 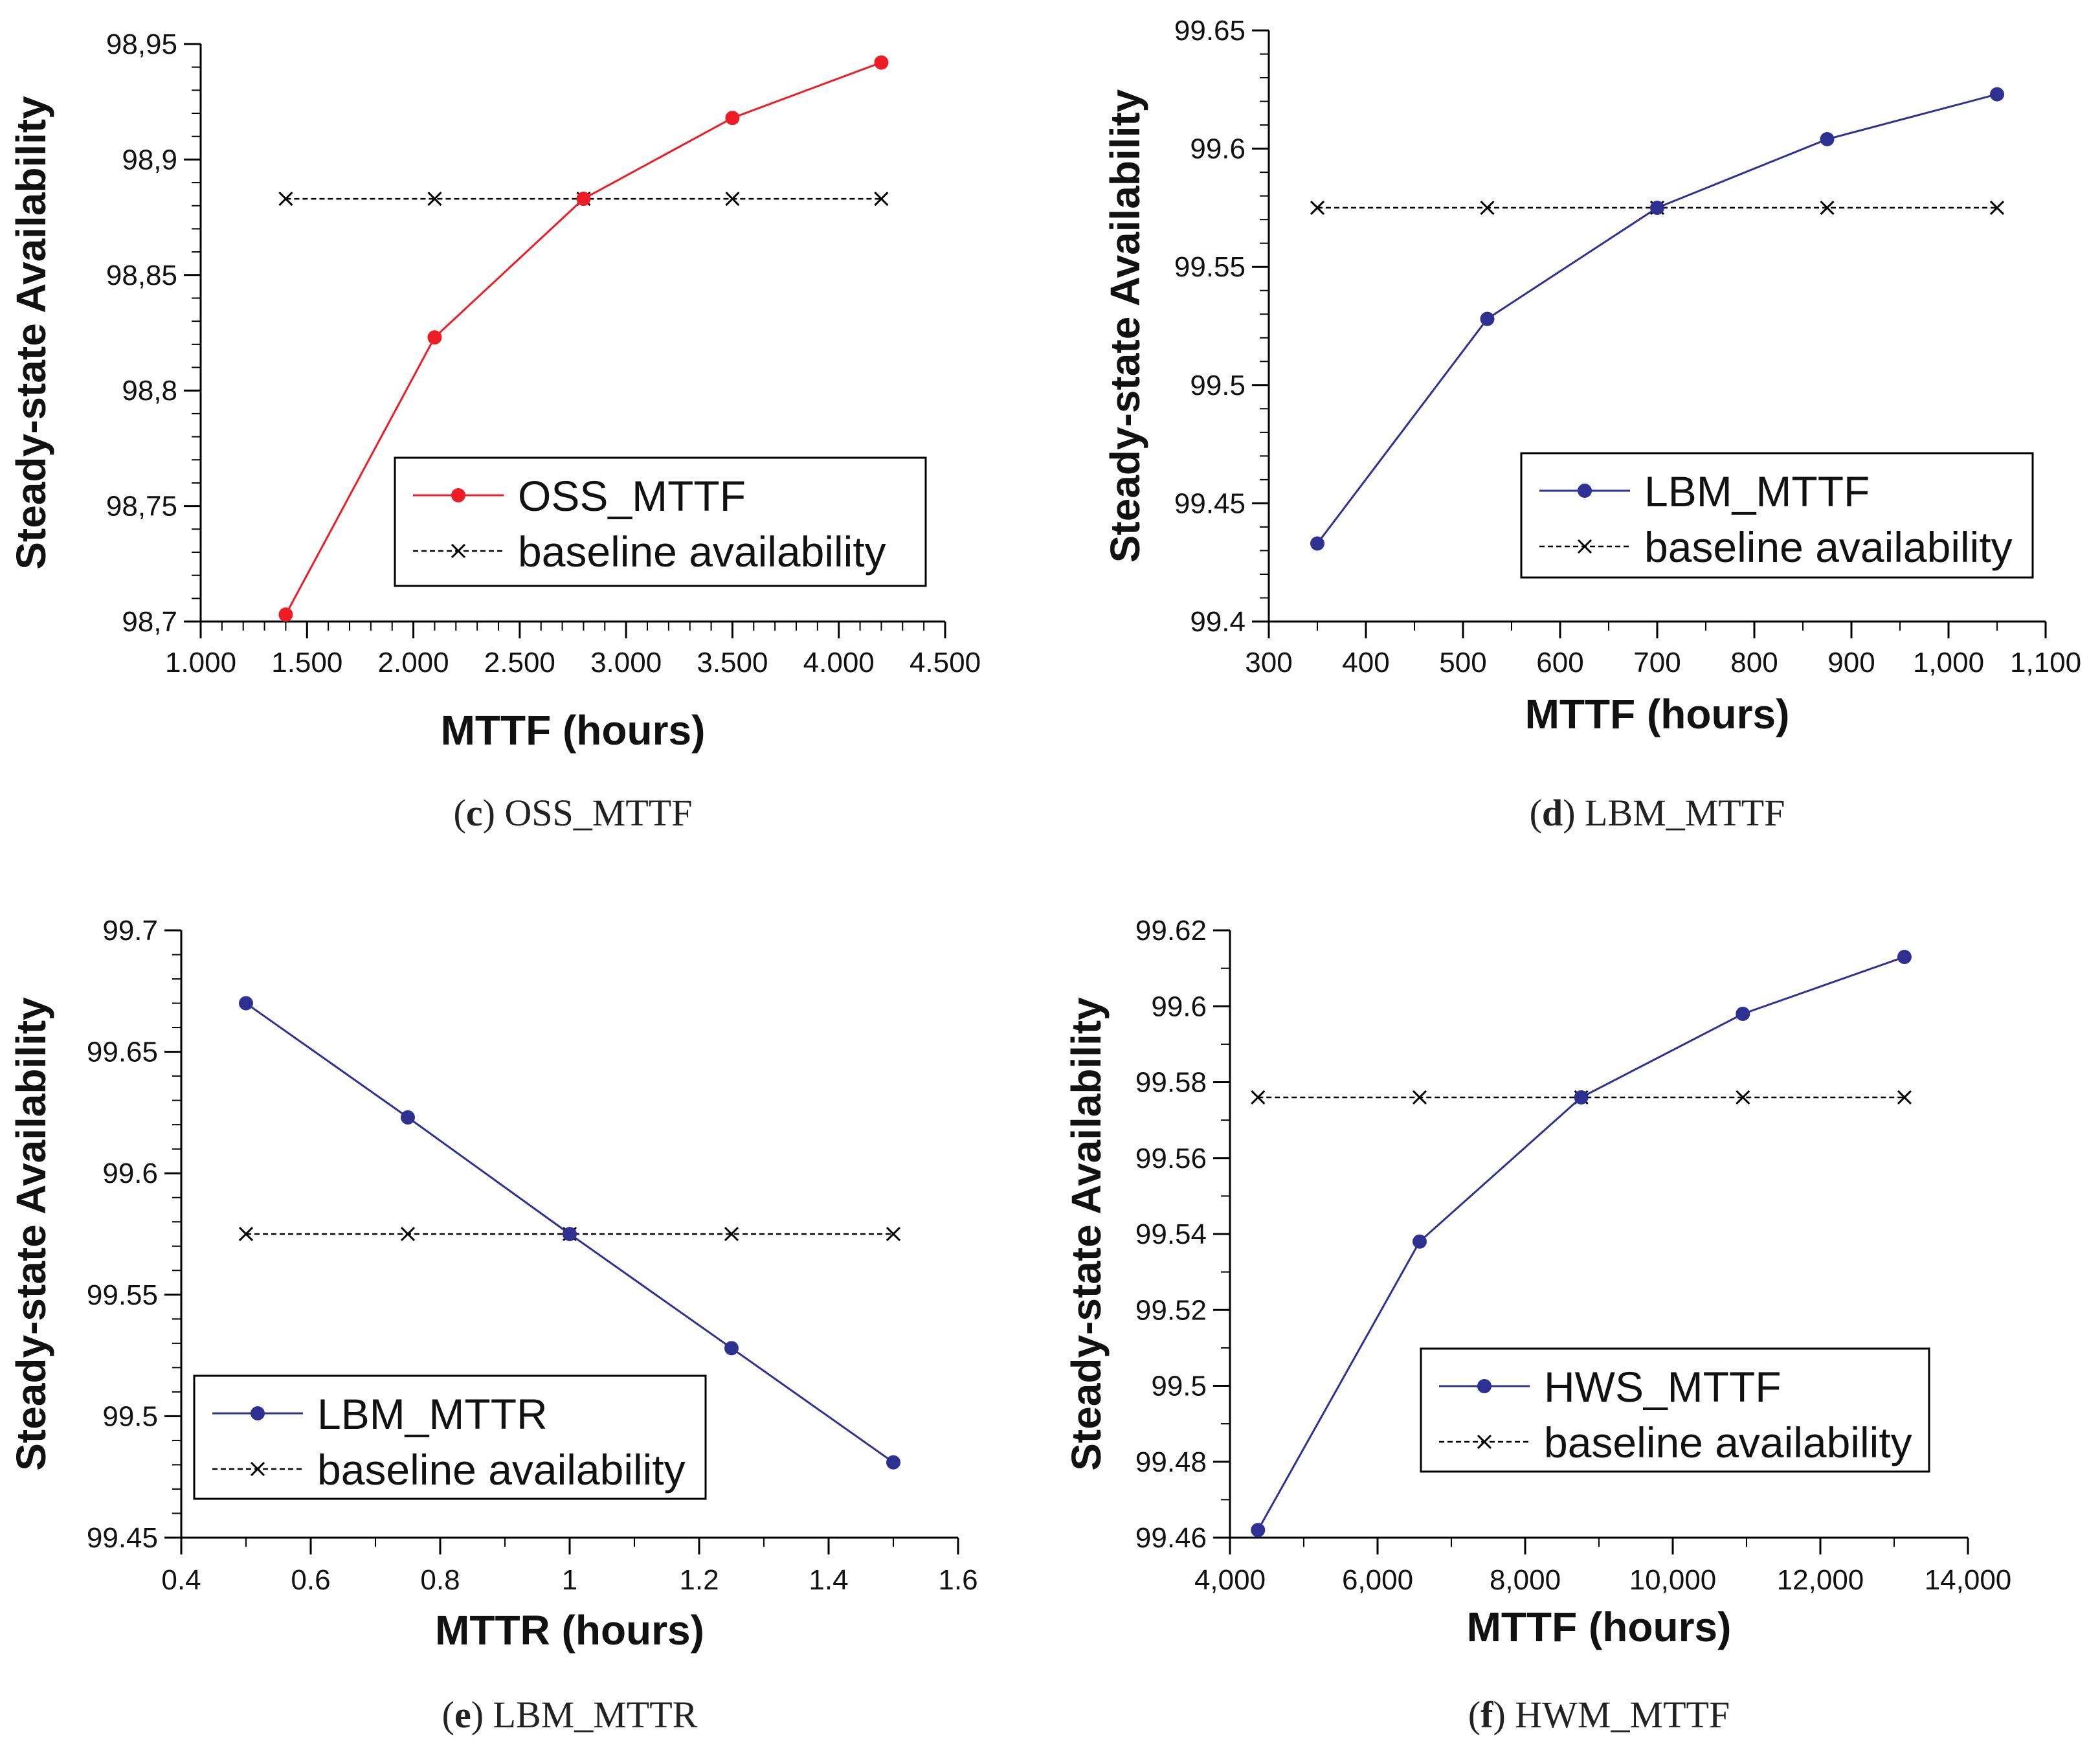 I want to click on x-tick-label: 4.000, so click(x=839, y=663).